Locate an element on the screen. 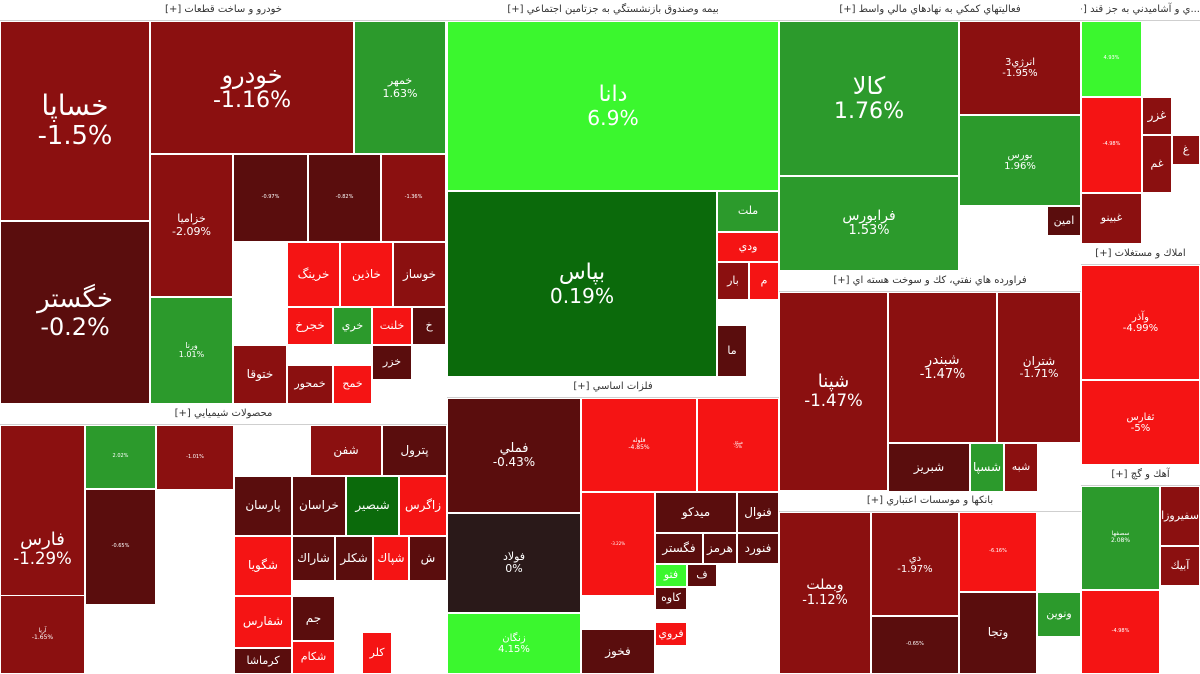 The image size is (1200, 674). stock-tile: ش is located at coordinates (428, 558).